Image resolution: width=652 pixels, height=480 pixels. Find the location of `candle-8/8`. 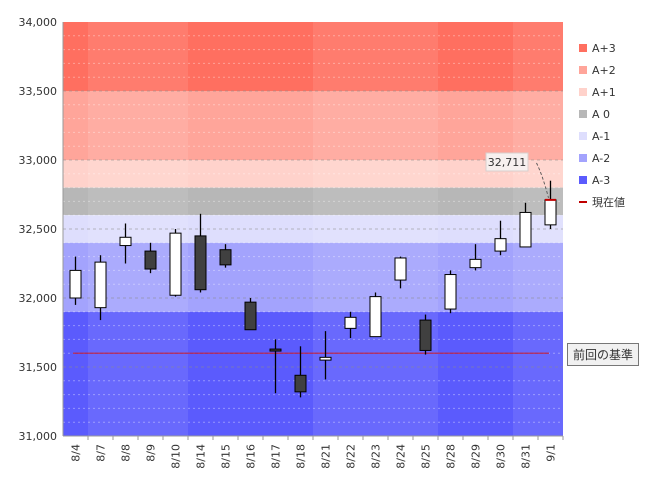

candle-8/8 is located at coordinates (125, 243).